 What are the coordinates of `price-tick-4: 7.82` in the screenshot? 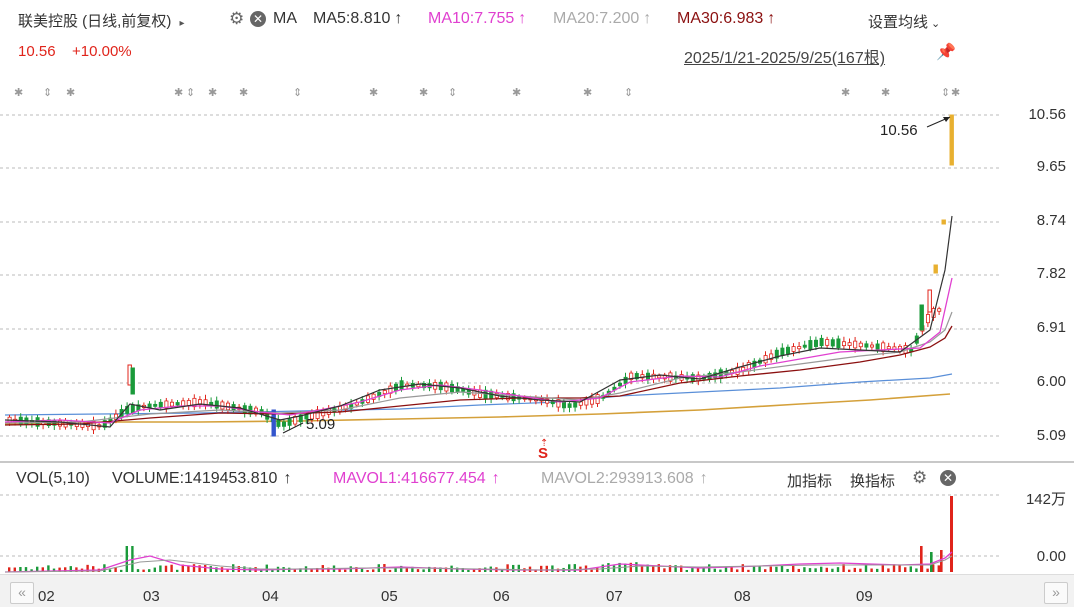 It's located at (1051, 273).